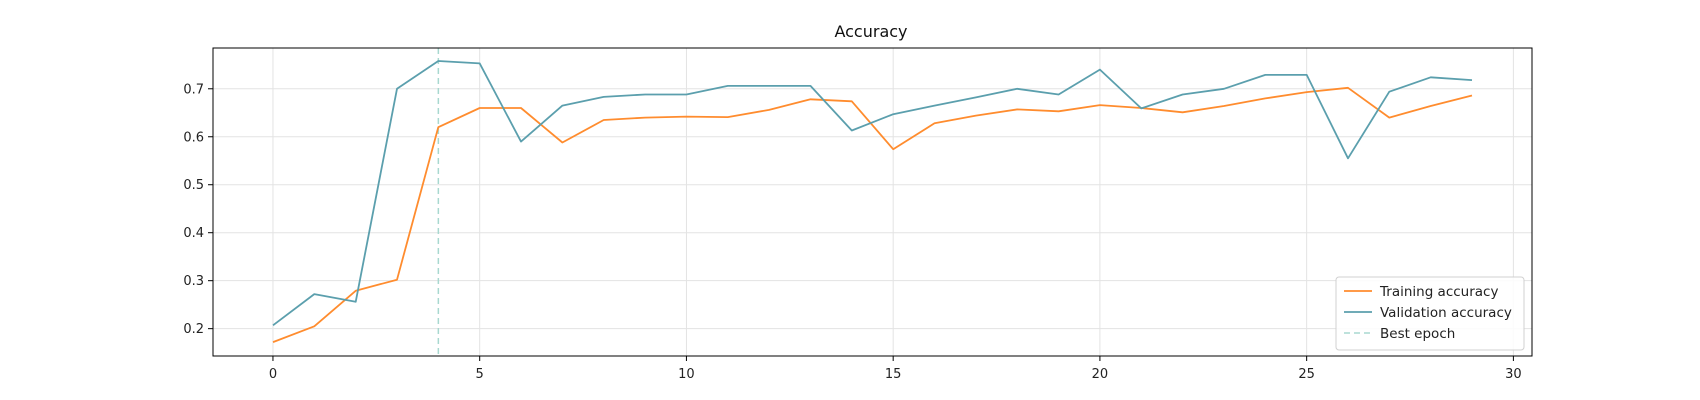 The height and width of the screenshot is (400, 1700). What do you see at coordinates (870, 31) in the screenshot?
I see `chart-title: Accuracy` at bounding box center [870, 31].